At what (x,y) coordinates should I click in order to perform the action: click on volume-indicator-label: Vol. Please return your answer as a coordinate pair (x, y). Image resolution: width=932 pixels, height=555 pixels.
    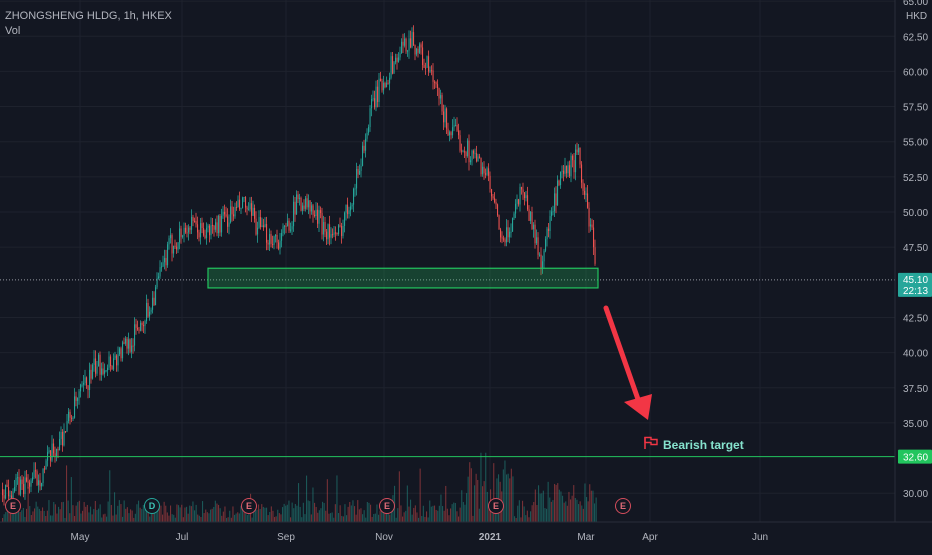
    Looking at the image, I should click on (13, 31).